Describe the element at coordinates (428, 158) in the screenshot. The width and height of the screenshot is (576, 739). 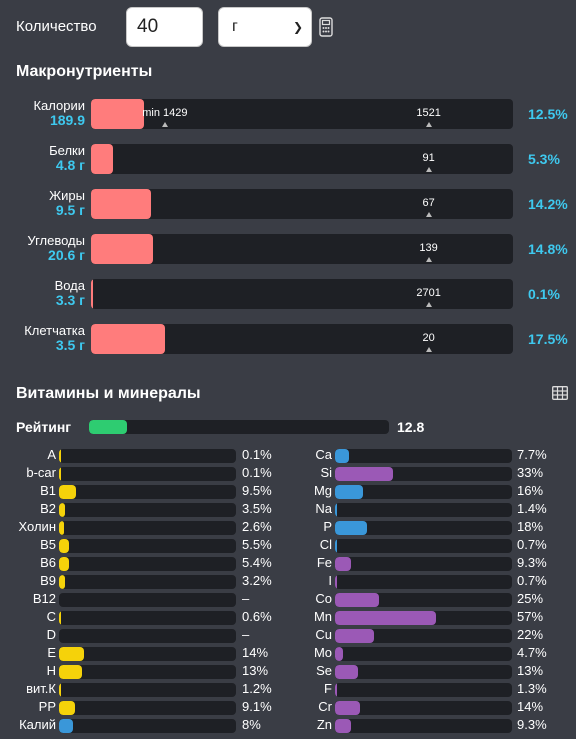
I see `macro-marker-label: 91` at that location.